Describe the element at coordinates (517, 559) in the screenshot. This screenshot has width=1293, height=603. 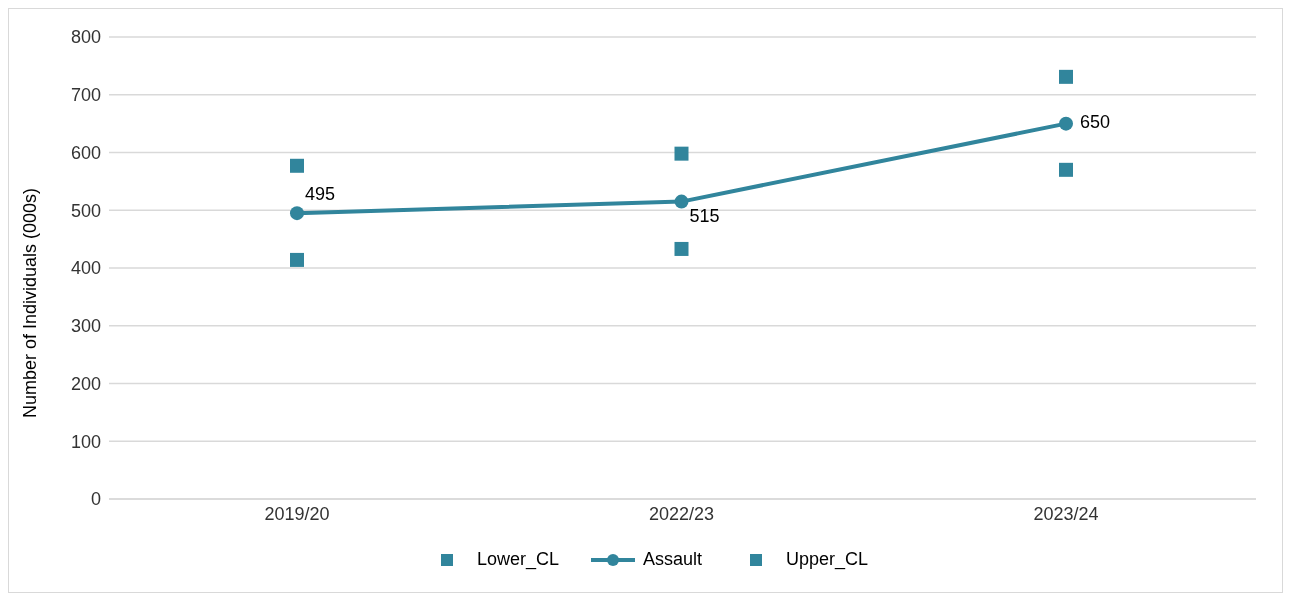
I see `legend-label: Lower_CL` at that location.